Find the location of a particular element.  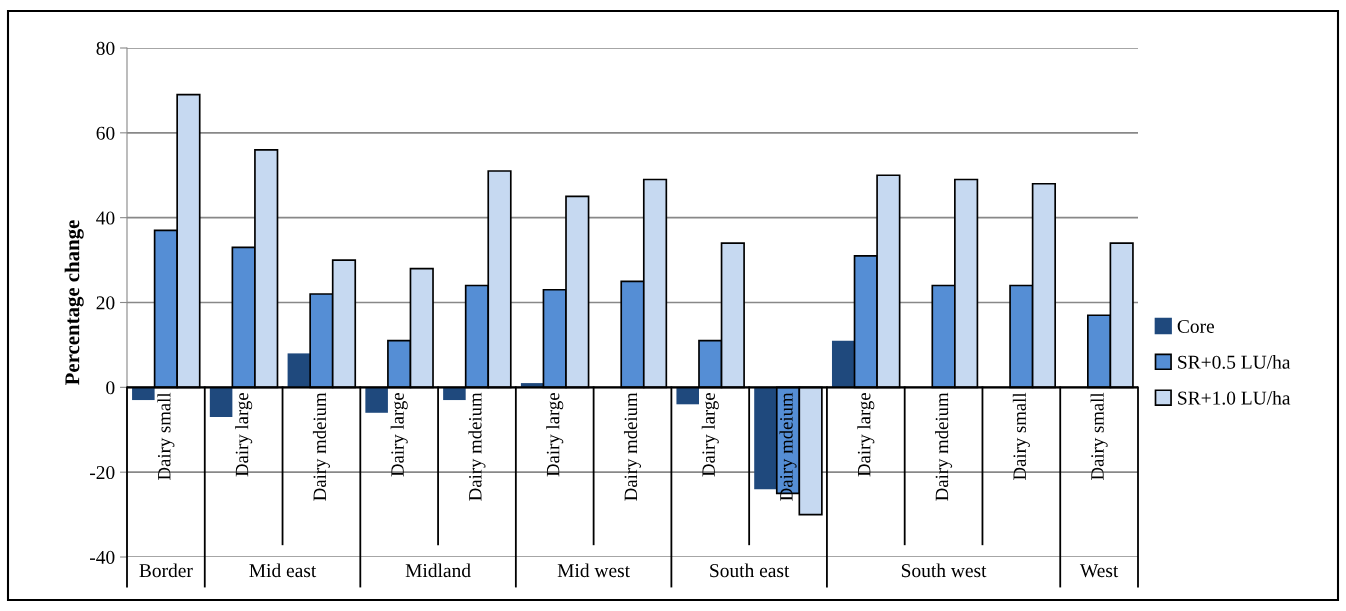

legend-label: SR+1.0 LU/ha is located at coordinates (1234, 397).